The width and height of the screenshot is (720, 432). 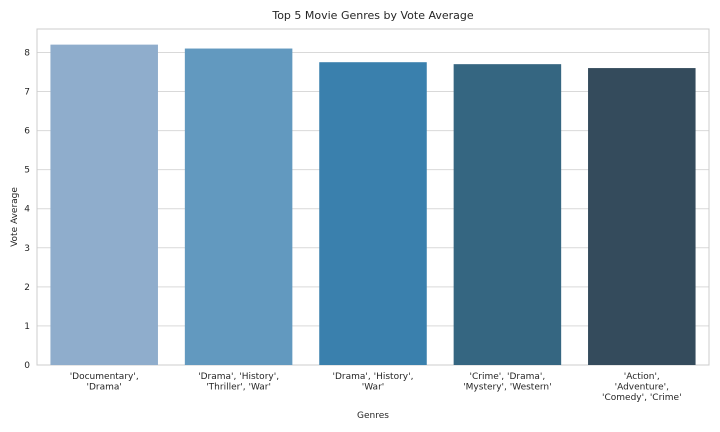 What do you see at coordinates (15, 217) in the screenshot?
I see `y-axis-label: Vote Average` at bounding box center [15, 217].